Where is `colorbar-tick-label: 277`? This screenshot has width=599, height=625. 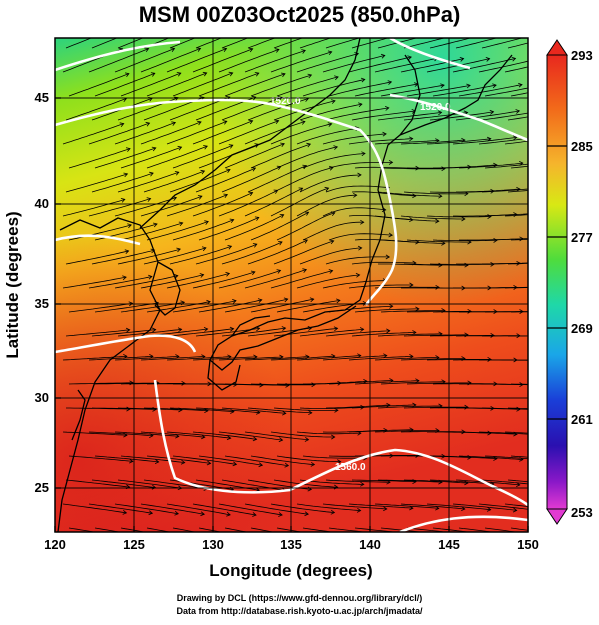
colorbar-tick-label: 277 is located at coordinates (582, 237).